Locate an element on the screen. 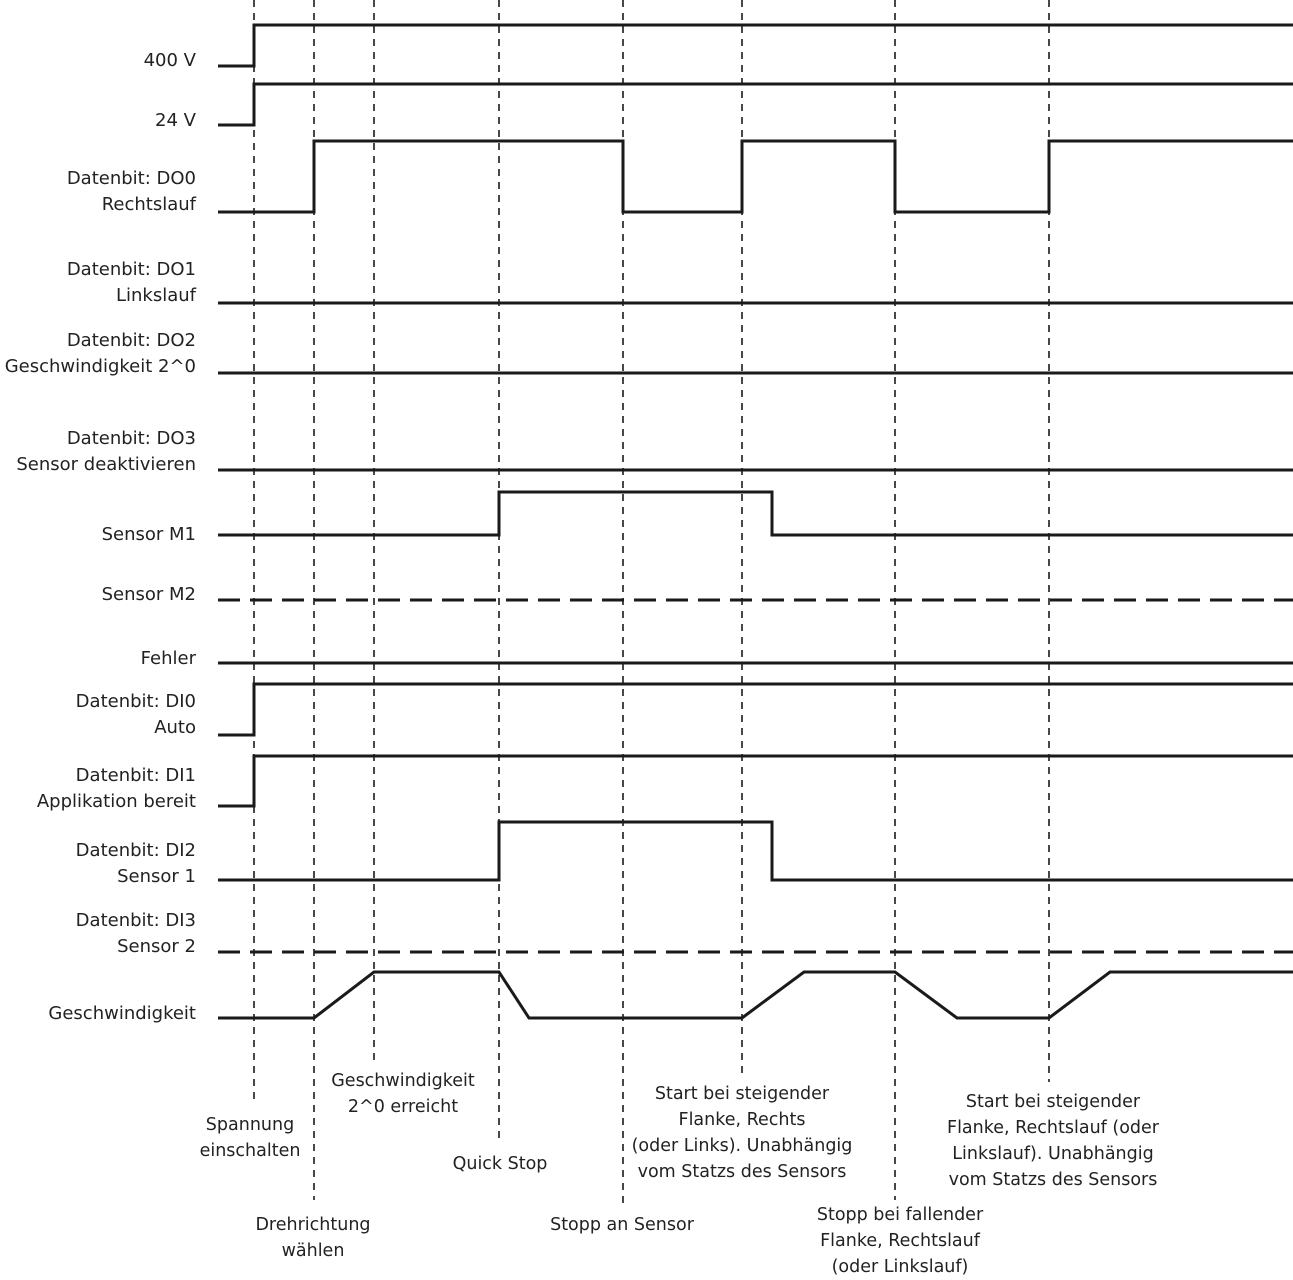  event-caption-line: Geschwindigkeit is located at coordinates (403, 1081).